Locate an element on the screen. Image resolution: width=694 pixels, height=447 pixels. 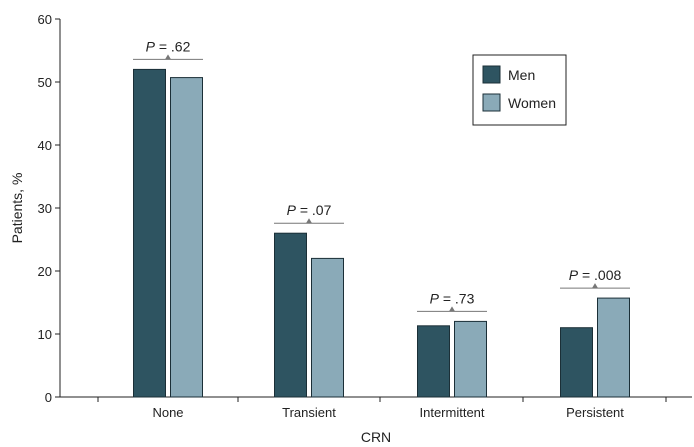
p-value-label: P = .73 is located at coordinates (452, 298).